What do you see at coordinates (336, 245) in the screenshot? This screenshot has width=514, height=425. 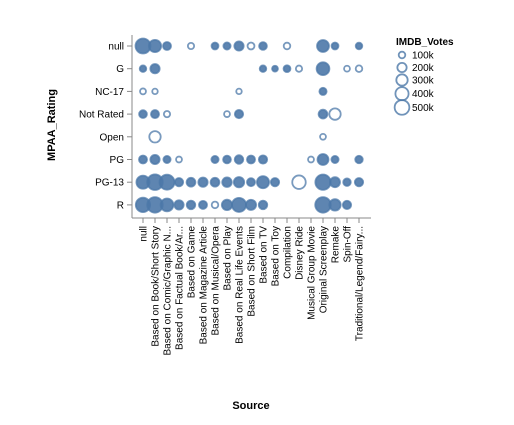 I see `x-tick-label: Remake` at bounding box center [336, 245].